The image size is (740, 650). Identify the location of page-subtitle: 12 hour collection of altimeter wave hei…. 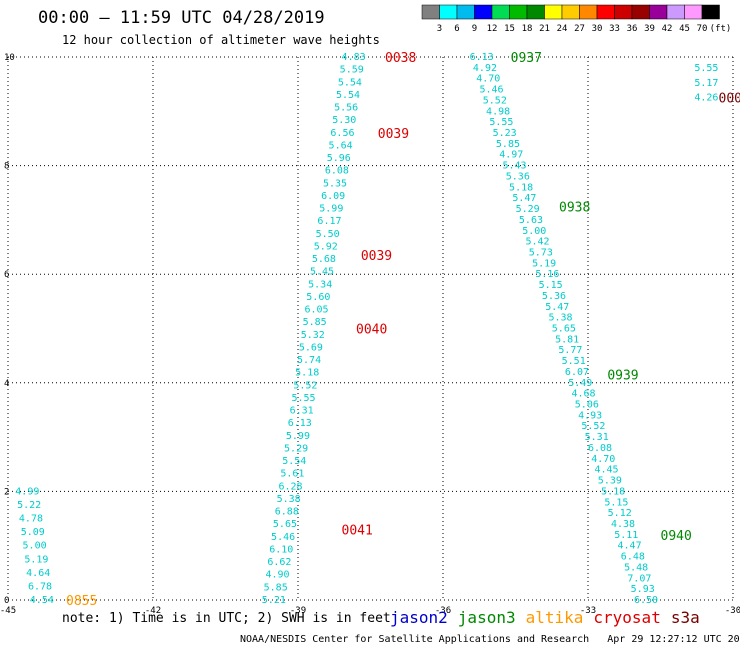
(221, 40).